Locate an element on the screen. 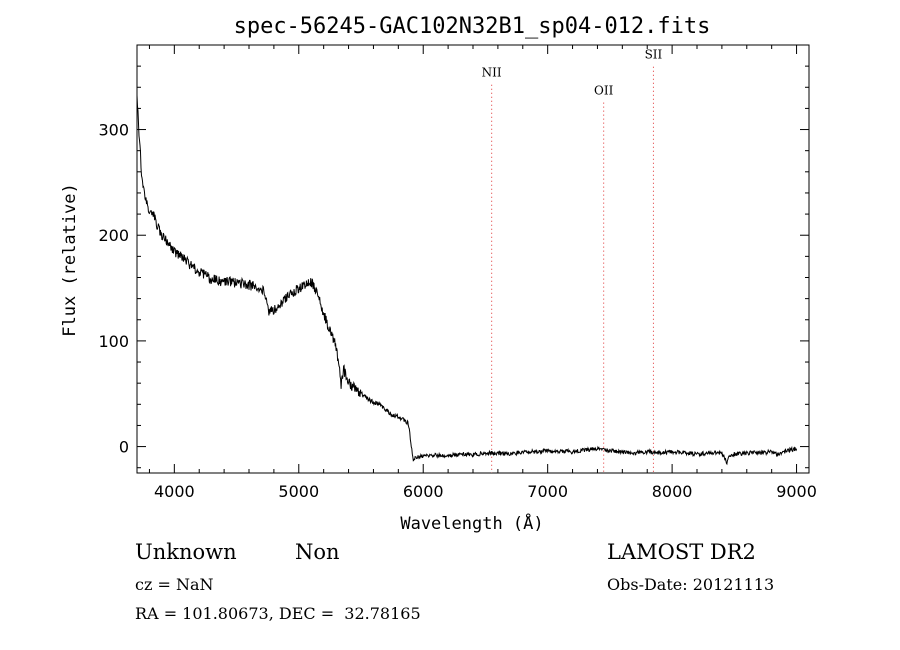 The image size is (900, 650). observation-date: Obs-Date: 20121113 is located at coordinates (691, 584).